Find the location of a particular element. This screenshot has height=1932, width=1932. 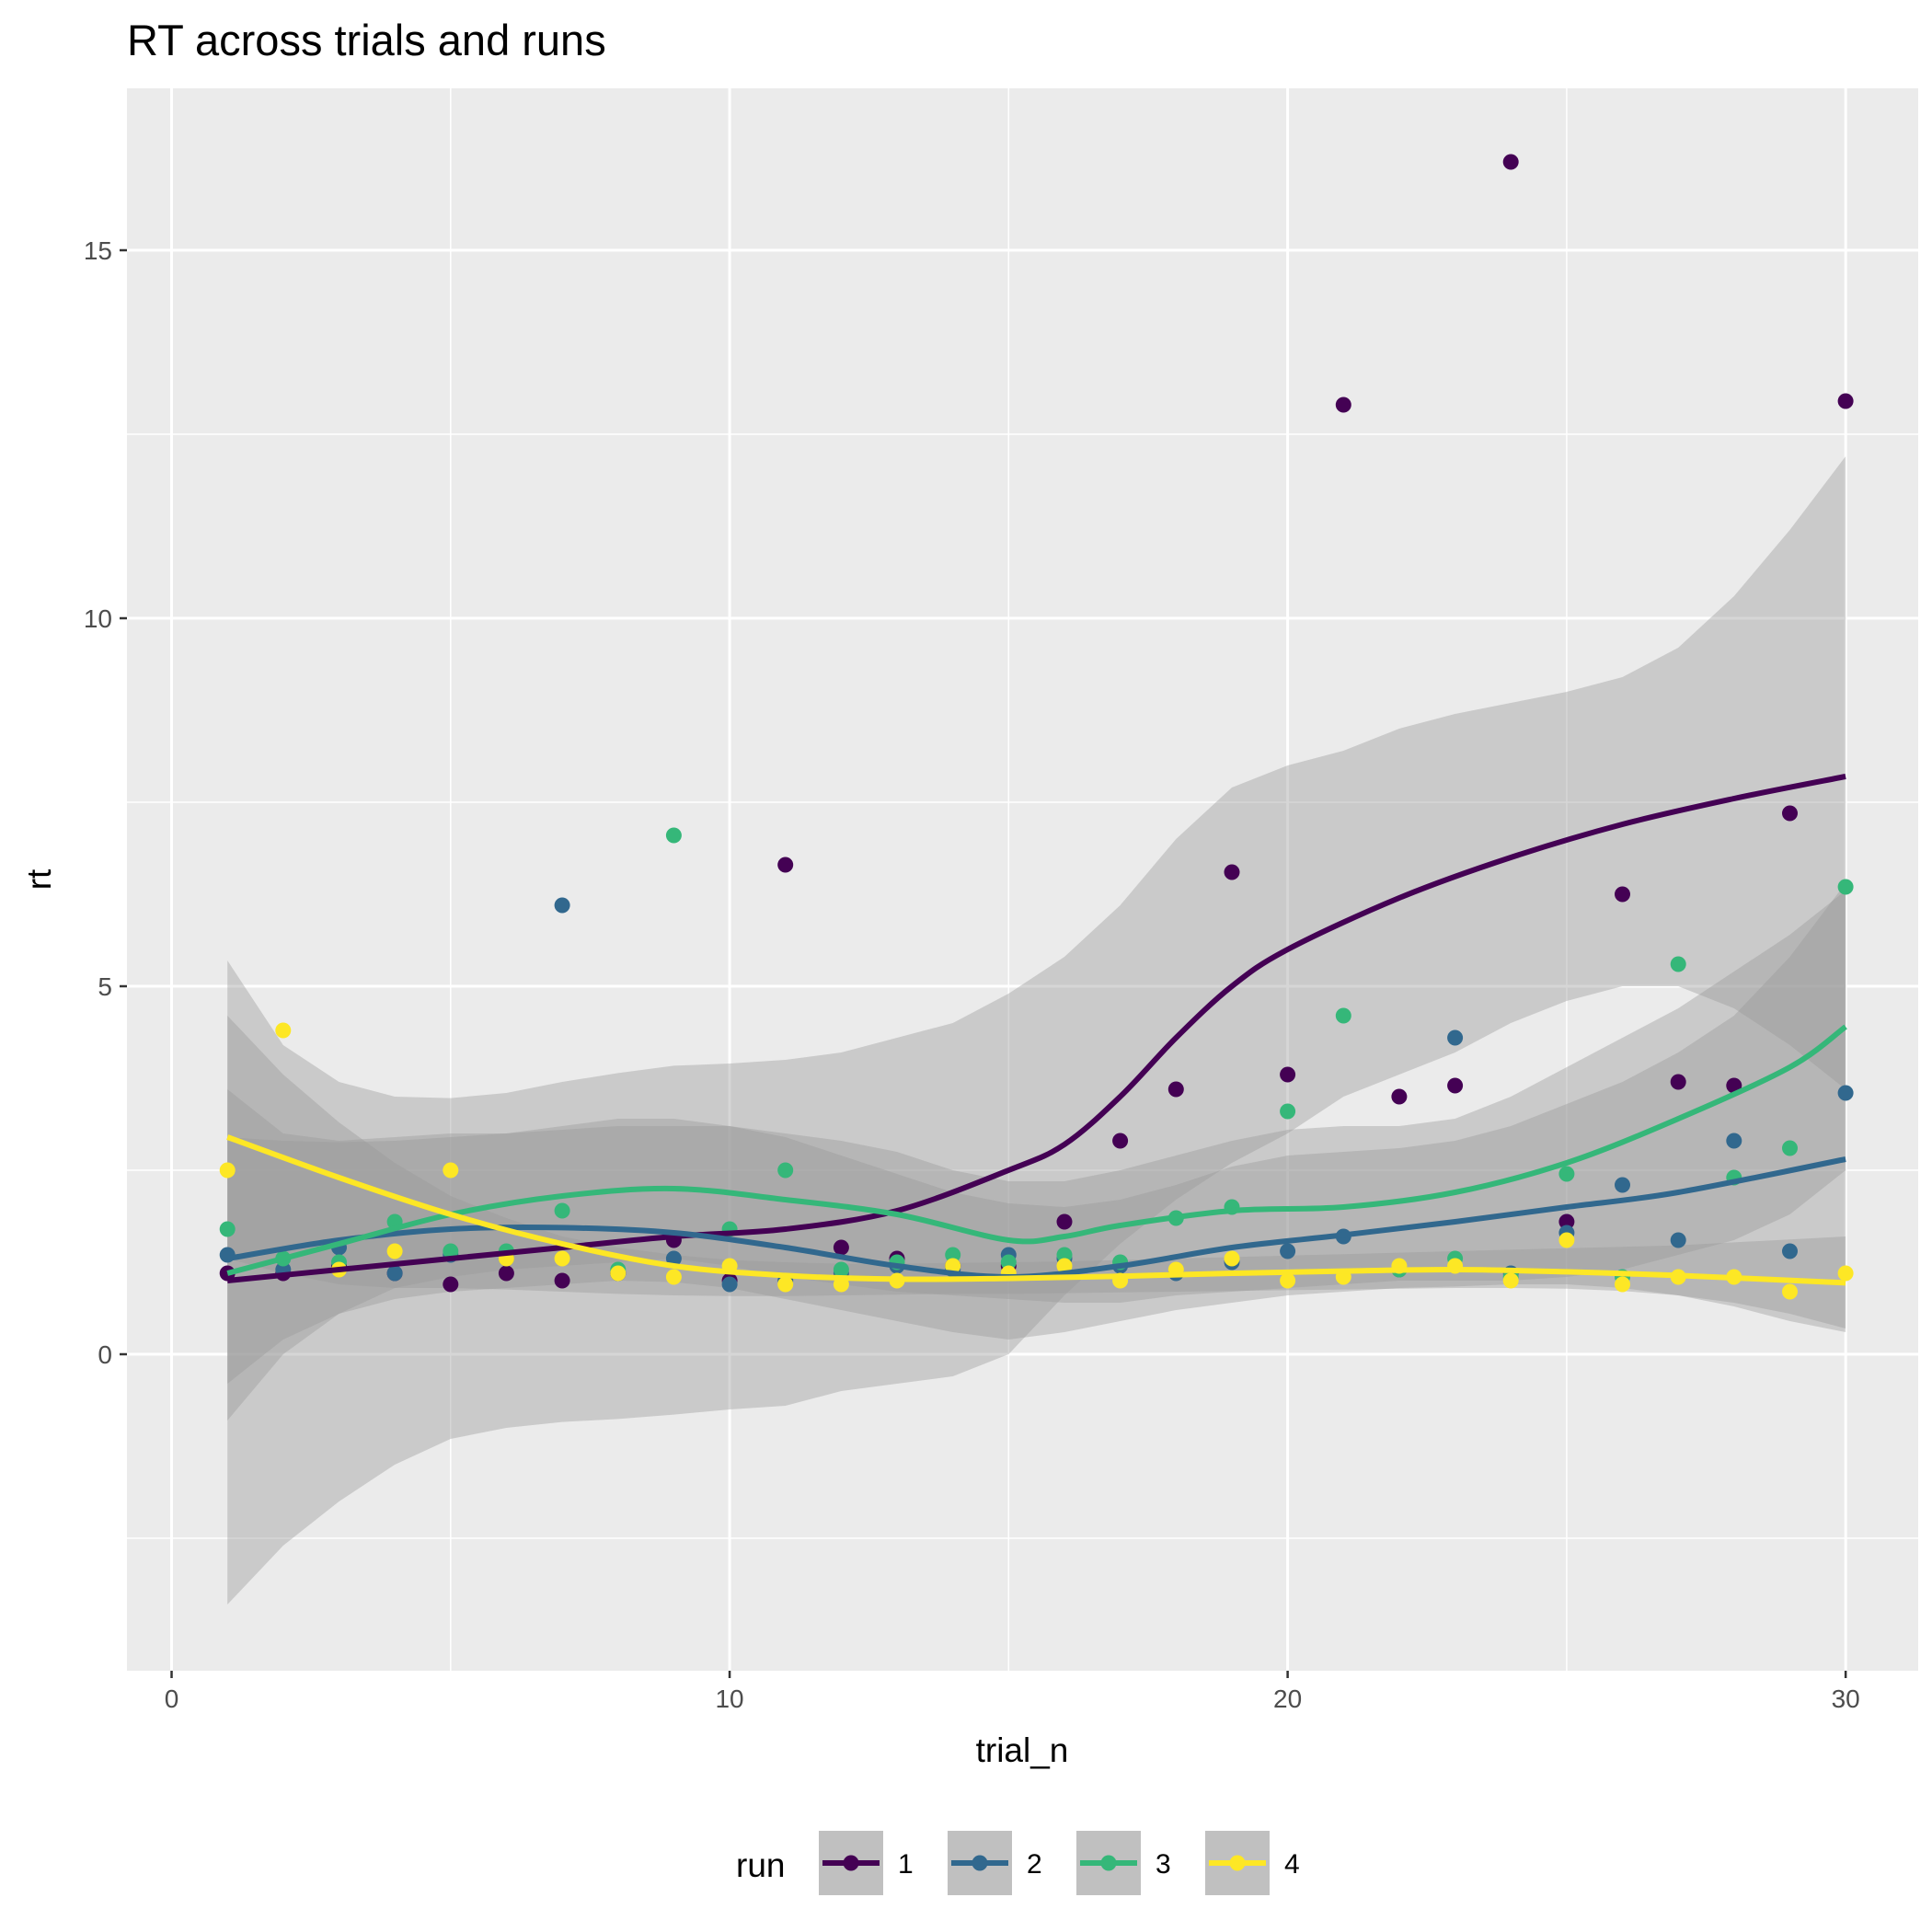

x-tick-label: 30 is located at coordinates (1846, 1699).